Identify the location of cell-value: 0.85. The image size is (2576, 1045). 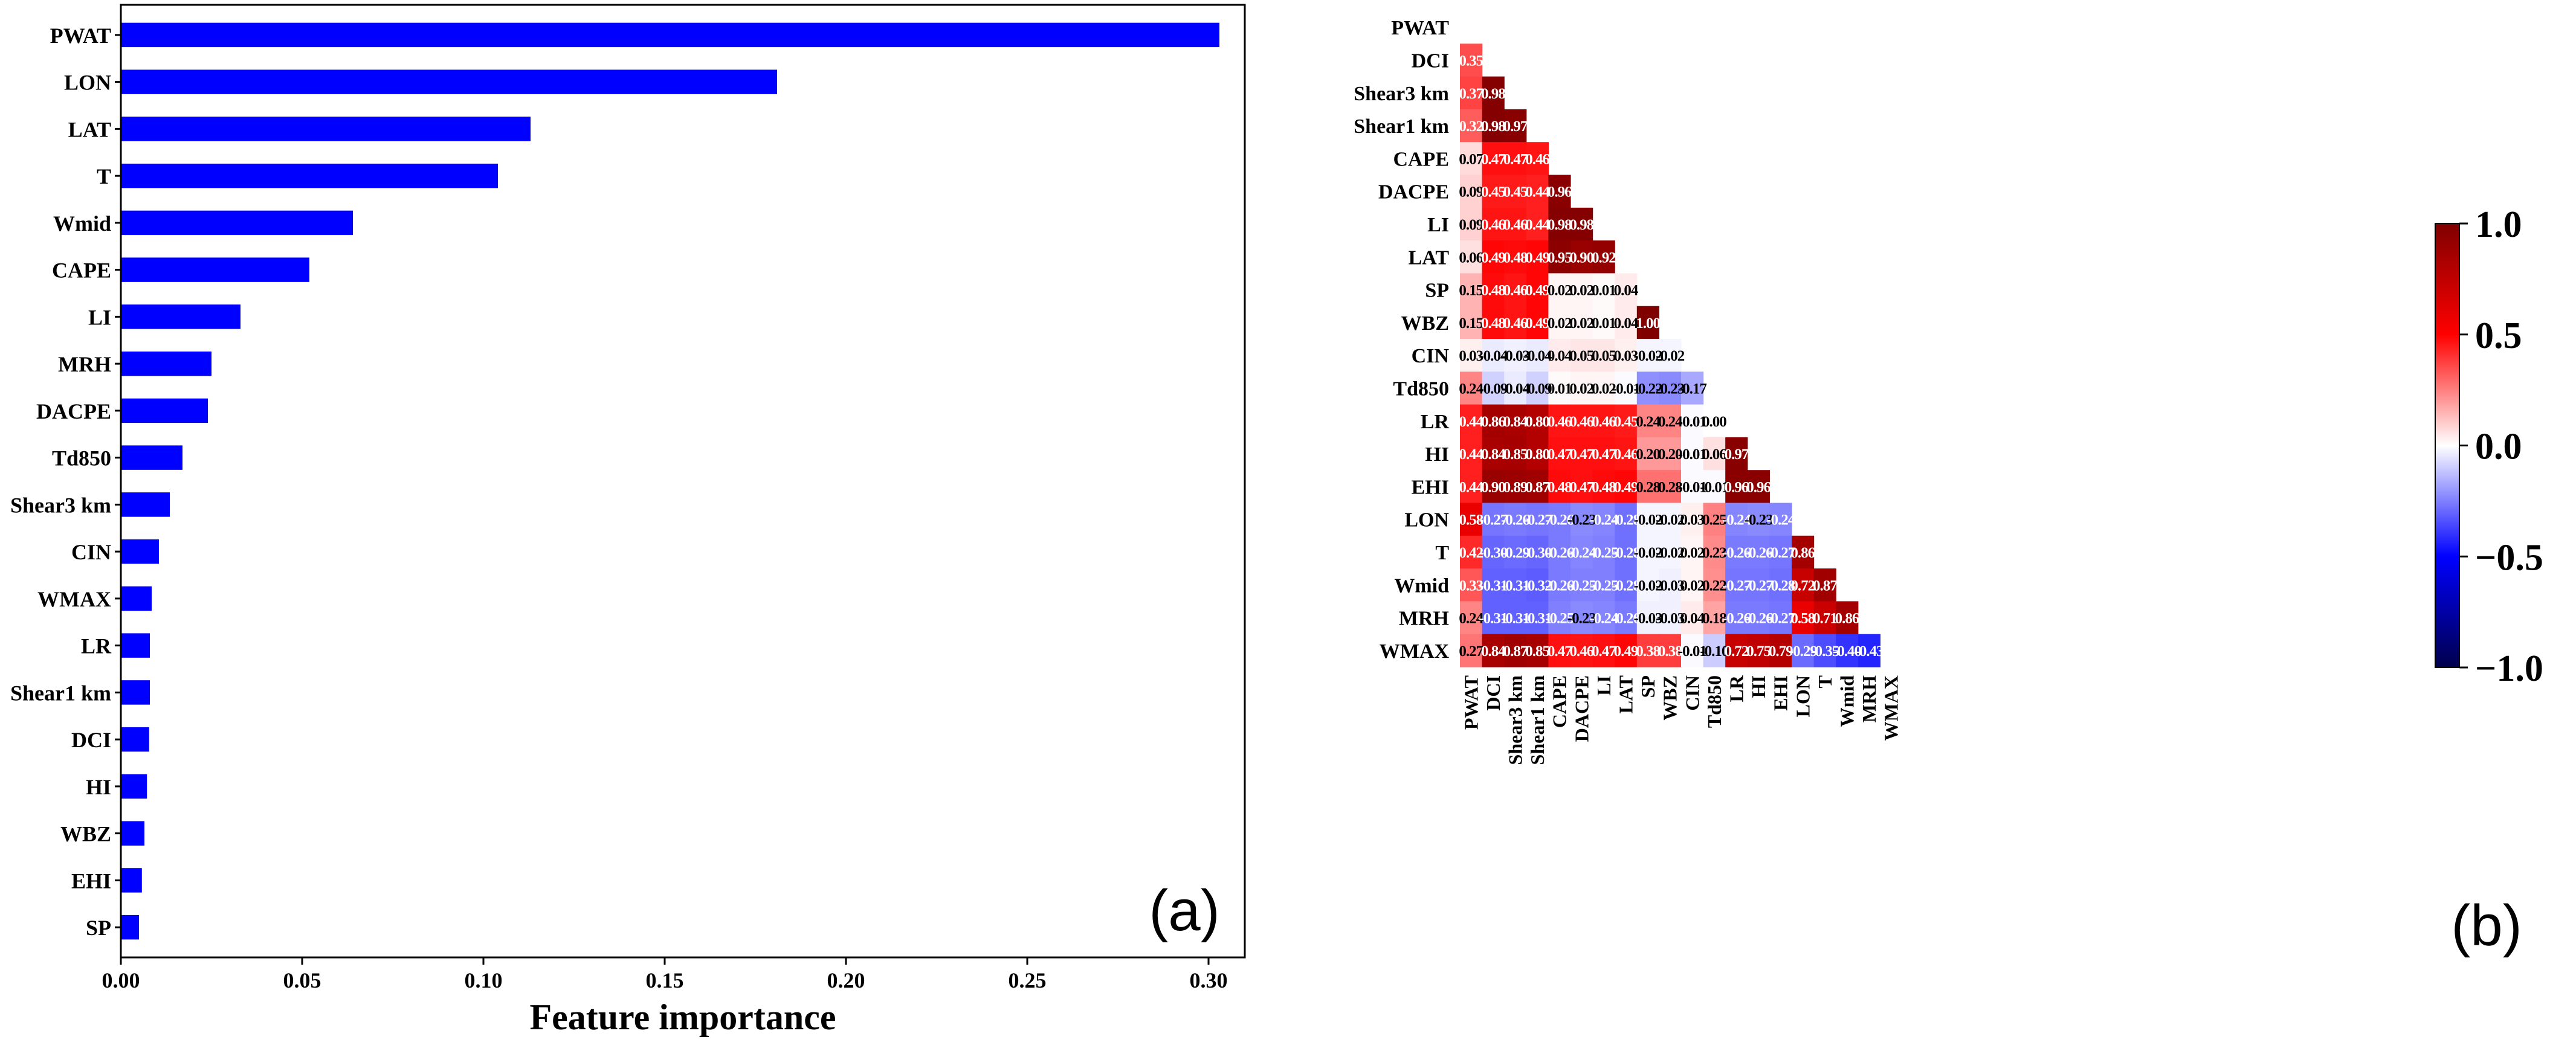
(1537, 651).